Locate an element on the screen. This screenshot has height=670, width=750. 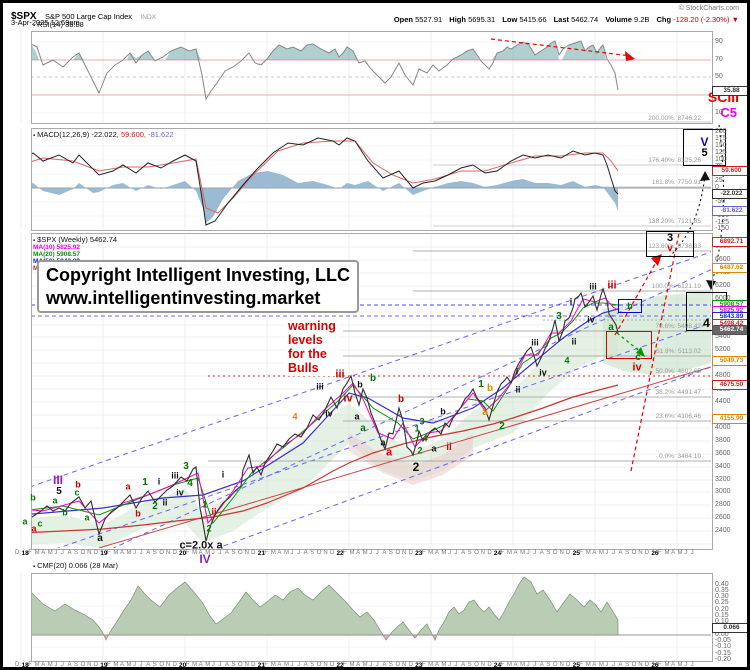
rsi-legend: ▪ RSI(14) 35.88 is located at coordinates (58, 24).